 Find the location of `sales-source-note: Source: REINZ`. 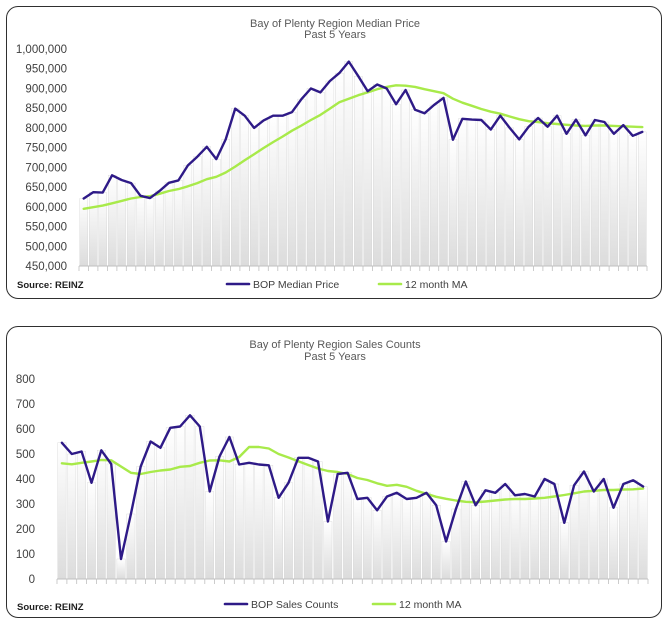

sales-source-note: Source: REINZ is located at coordinates (50, 607).